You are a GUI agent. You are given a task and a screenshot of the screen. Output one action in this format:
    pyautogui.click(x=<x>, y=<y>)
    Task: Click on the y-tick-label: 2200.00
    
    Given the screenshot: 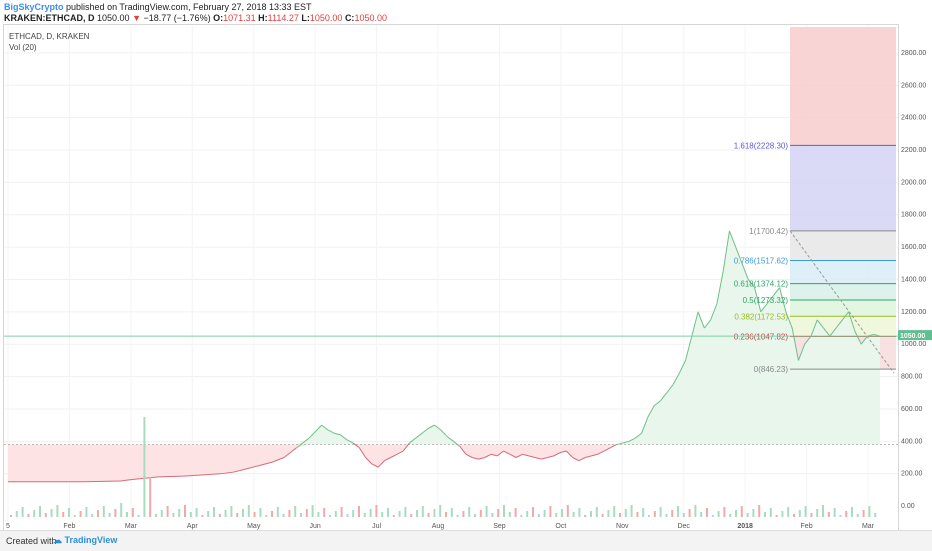 What is the action you would take?
    pyautogui.click(x=913, y=150)
    